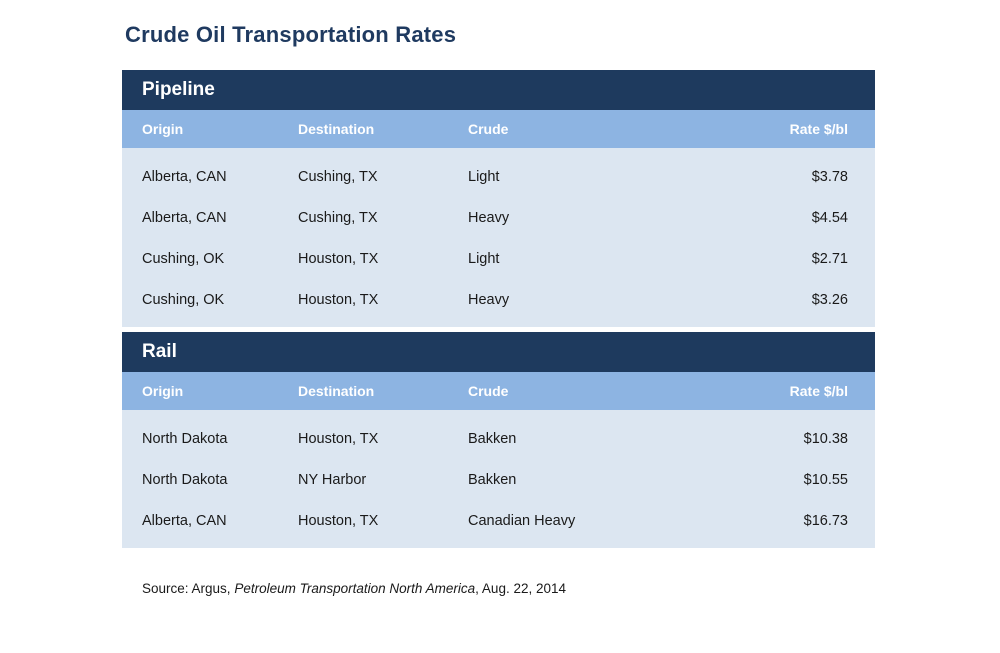 This screenshot has width=1000, height=653. I want to click on table-row: Cushing, OK Houston, TX Heavy $3.26, so click(498, 299).